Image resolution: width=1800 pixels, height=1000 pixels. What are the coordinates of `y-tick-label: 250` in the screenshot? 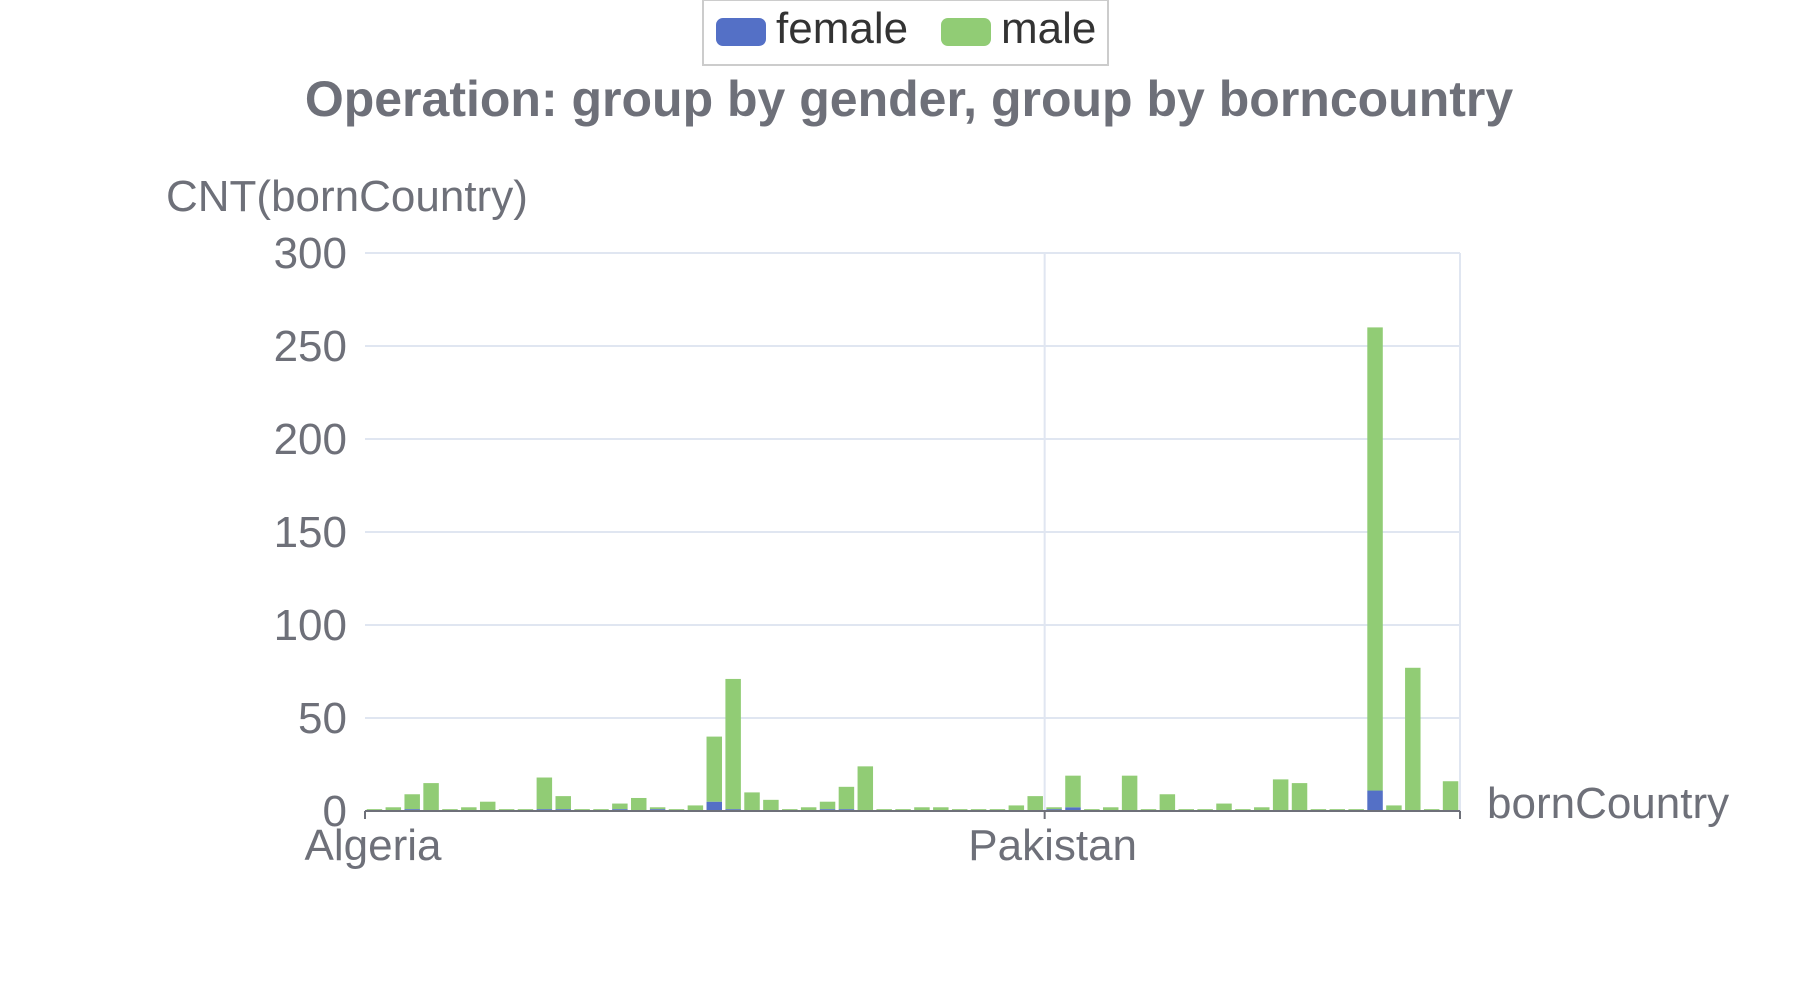 It's located at (310, 346).